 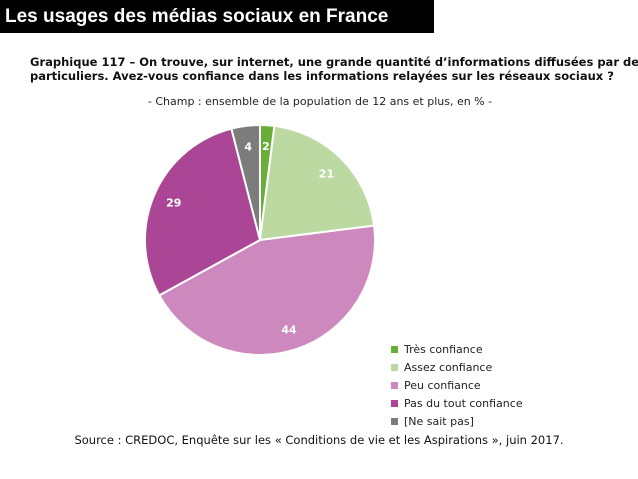 I want to click on legend-item-peu-confiance: Peu confiance, so click(x=457, y=385).